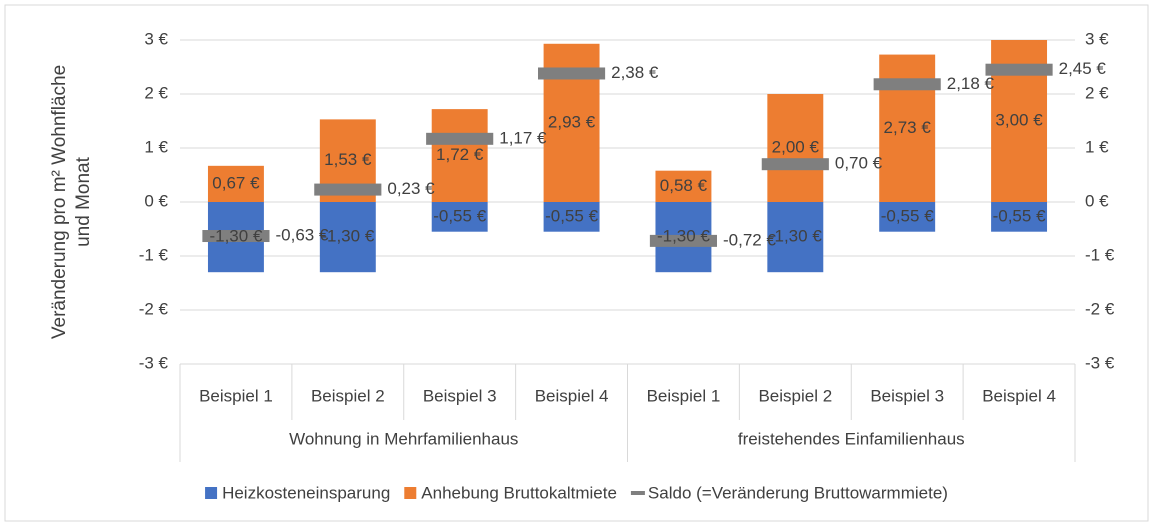 The height and width of the screenshot is (526, 1153). Describe the element at coordinates (83, 201) in the screenshot. I see `y-axis-title-line: und Monat` at that location.